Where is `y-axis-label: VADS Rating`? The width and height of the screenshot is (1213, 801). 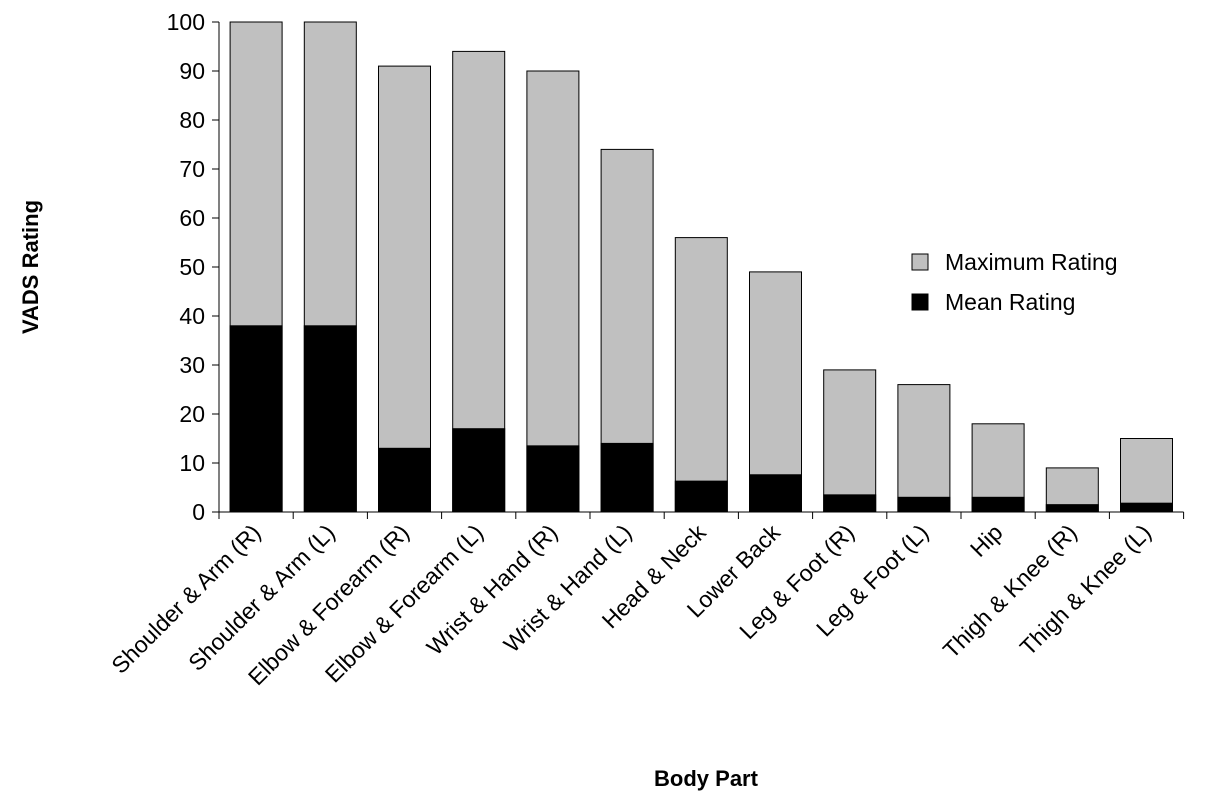
y-axis-label: VADS Rating is located at coordinates (30, 267).